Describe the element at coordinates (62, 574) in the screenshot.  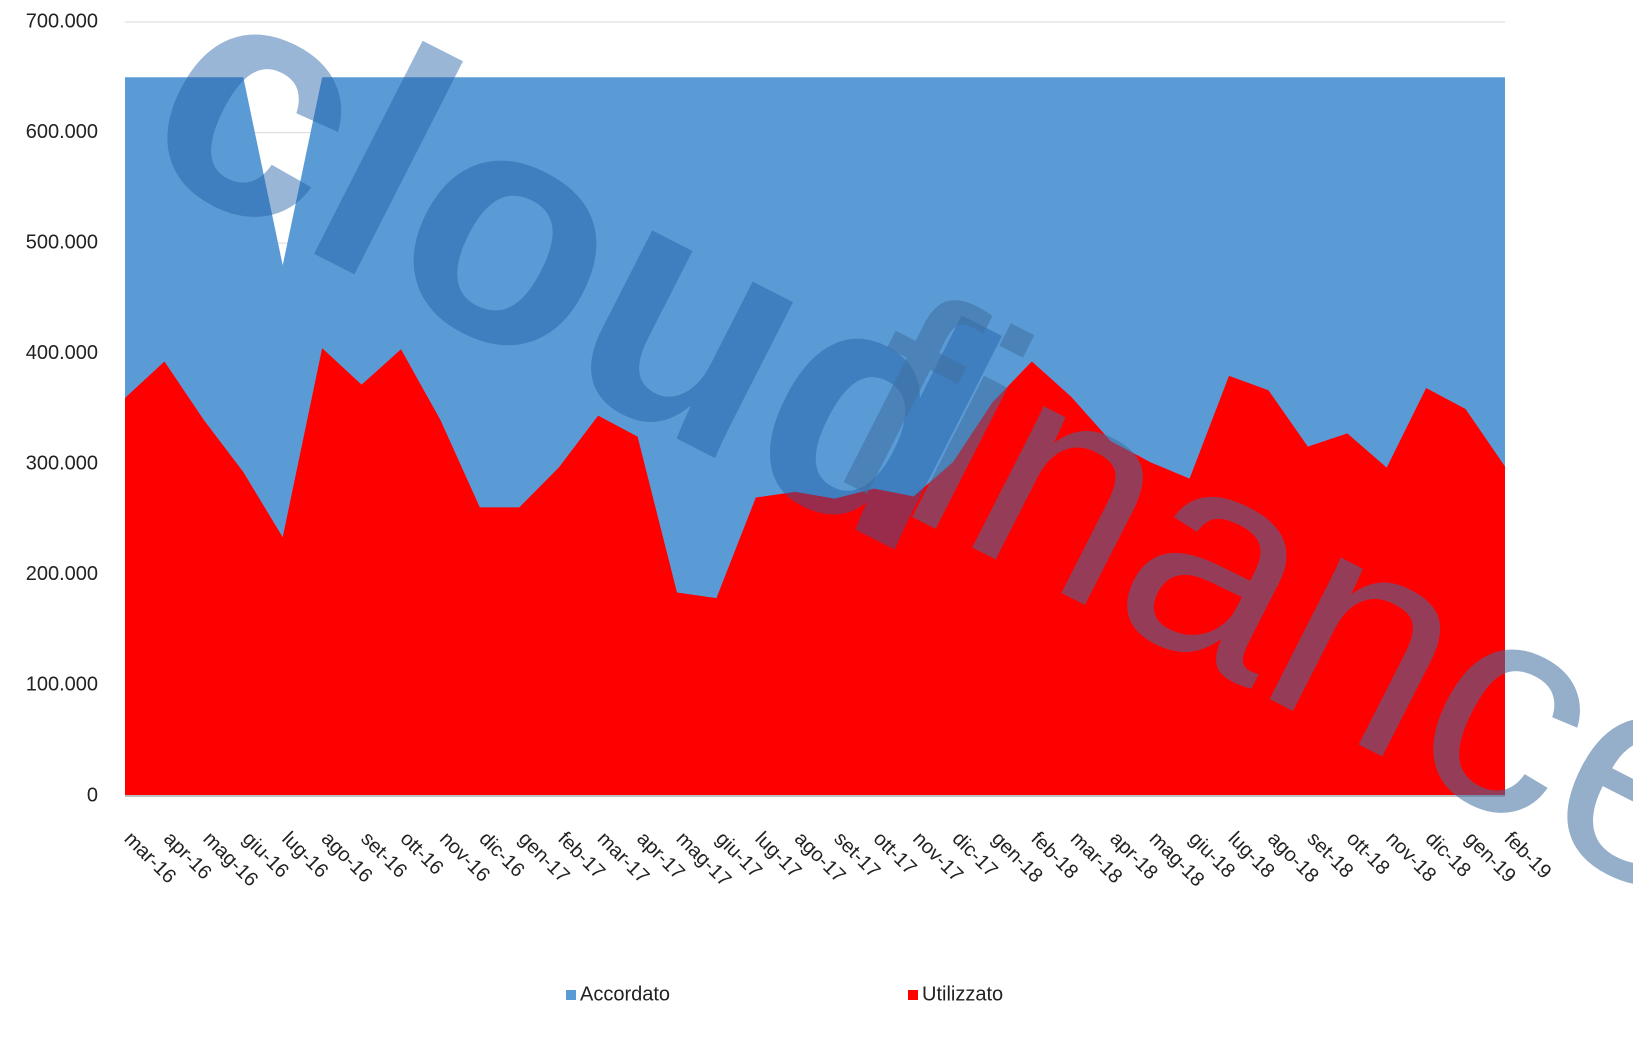
I see `y-tick-label: 200.000` at that location.